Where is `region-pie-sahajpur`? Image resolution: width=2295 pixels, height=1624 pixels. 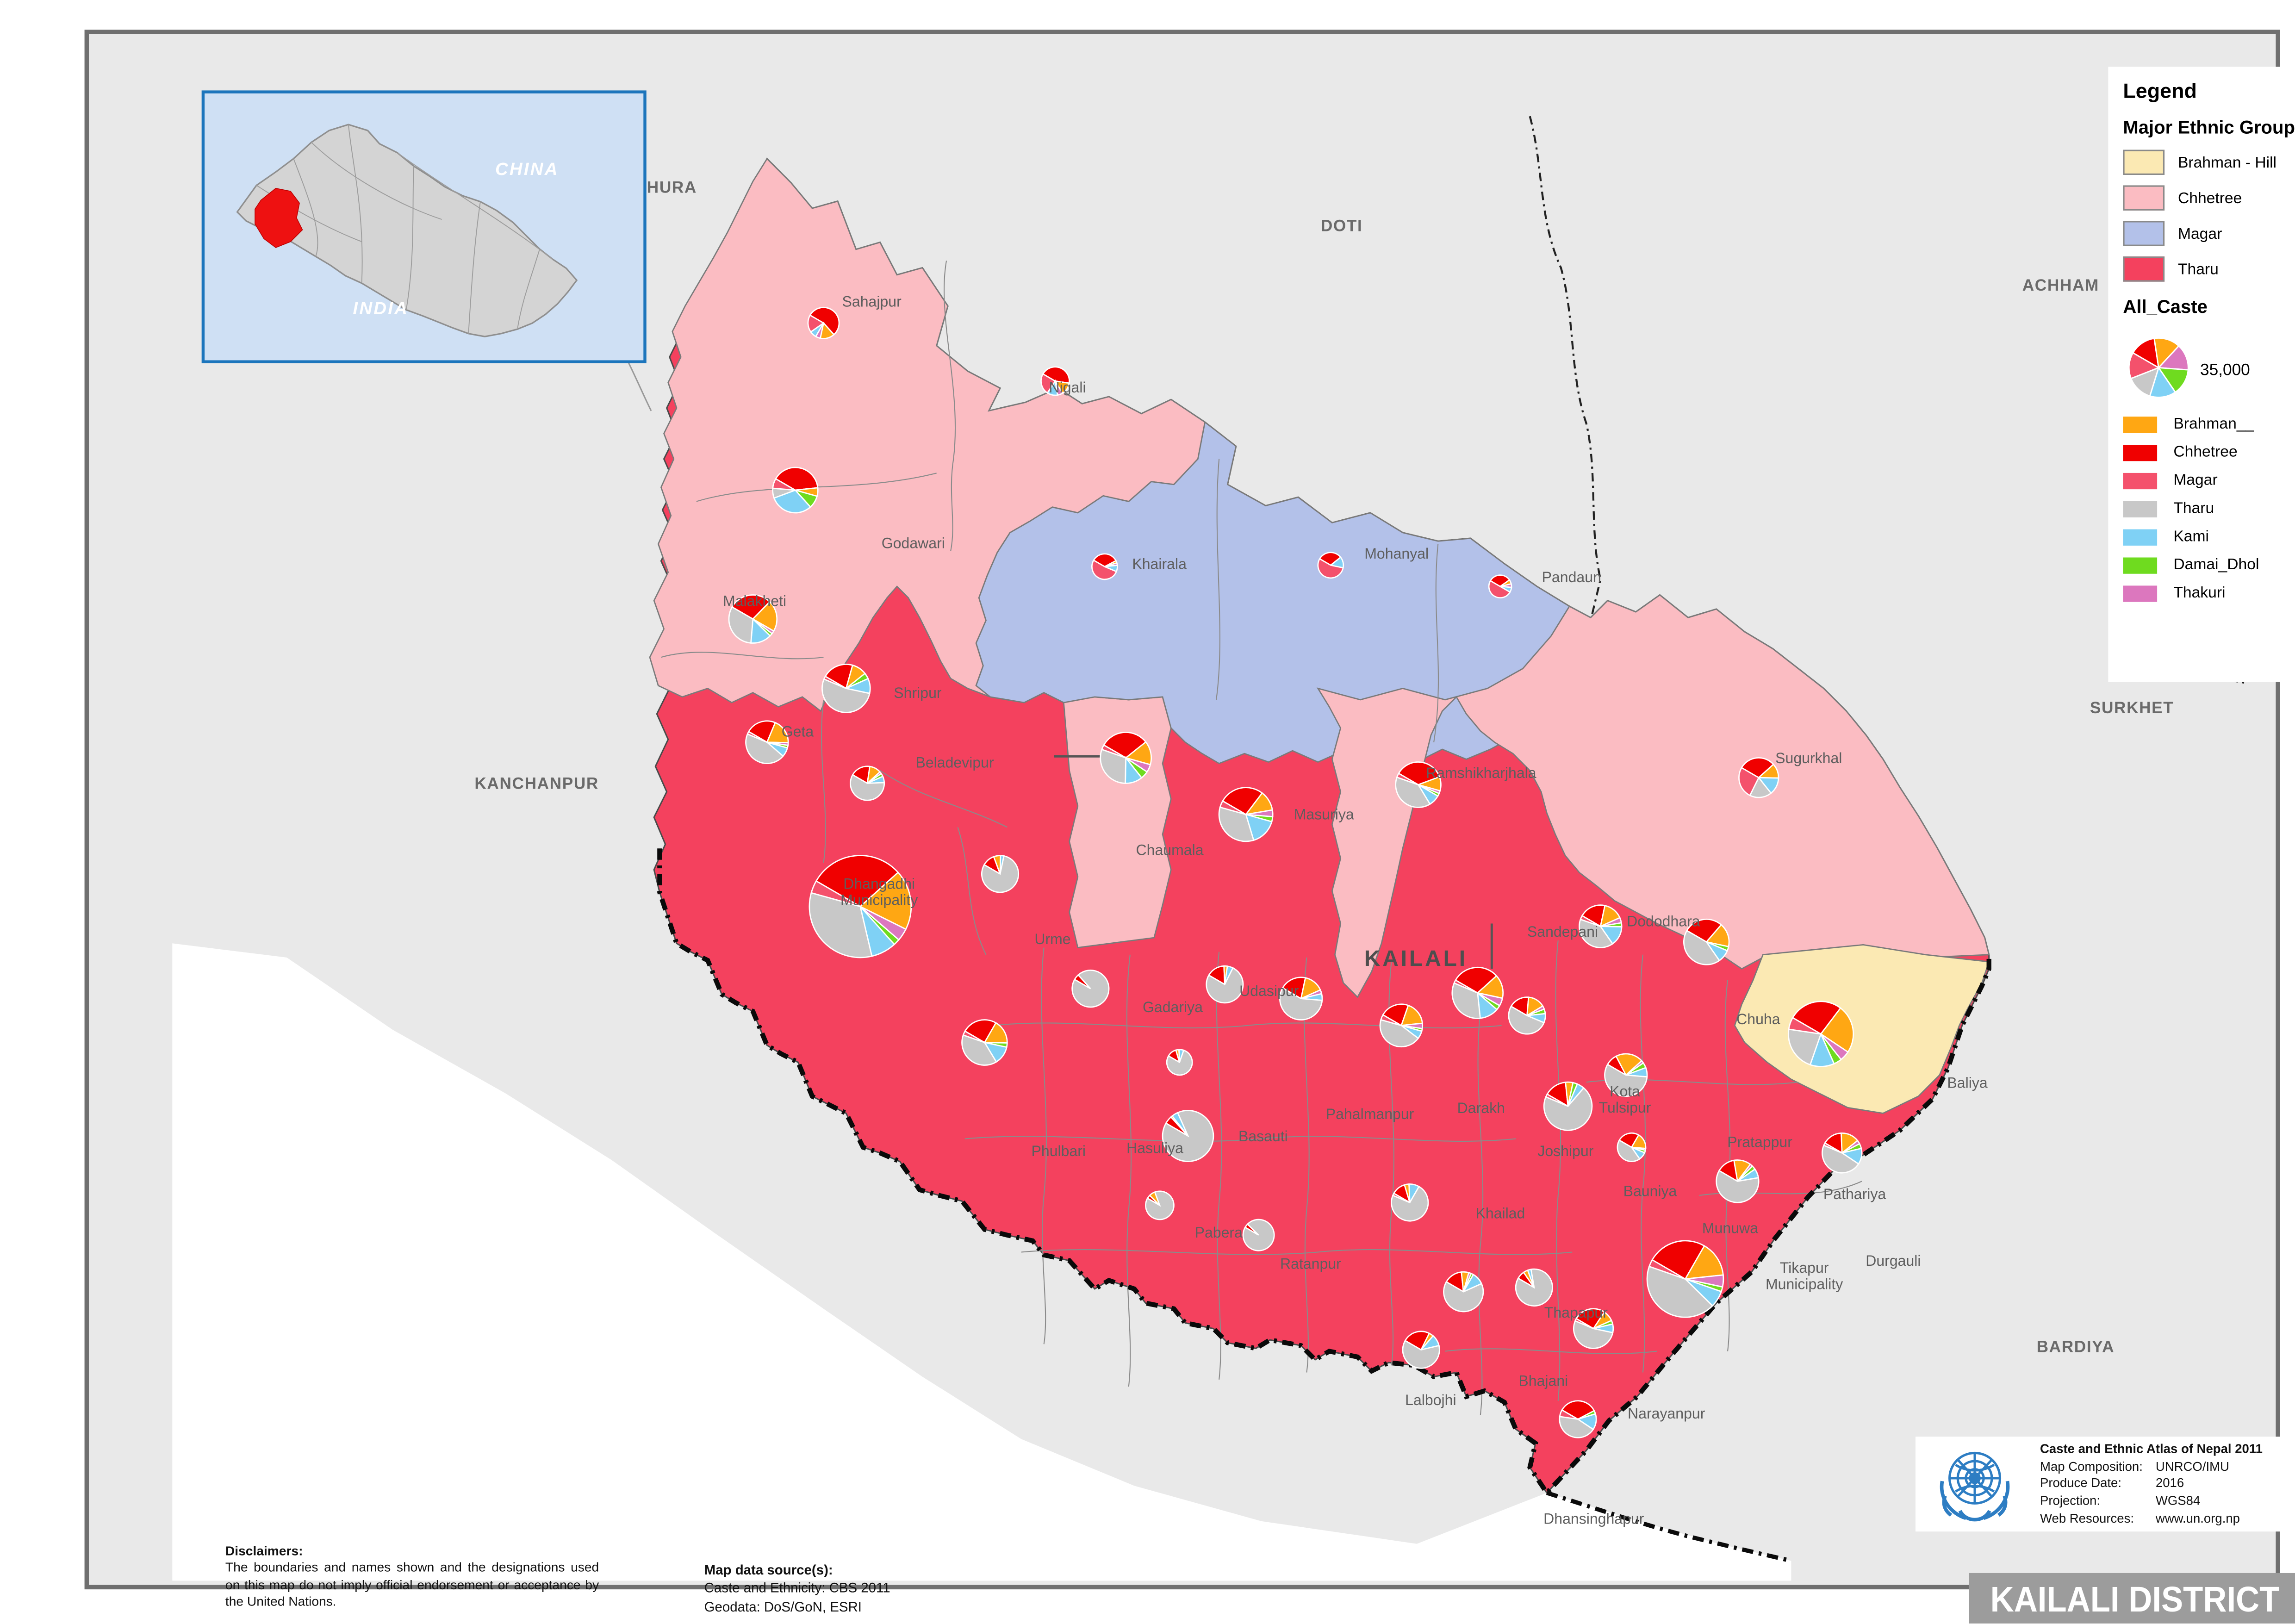 region-pie-sahajpur is located at coordinates (823, 322).